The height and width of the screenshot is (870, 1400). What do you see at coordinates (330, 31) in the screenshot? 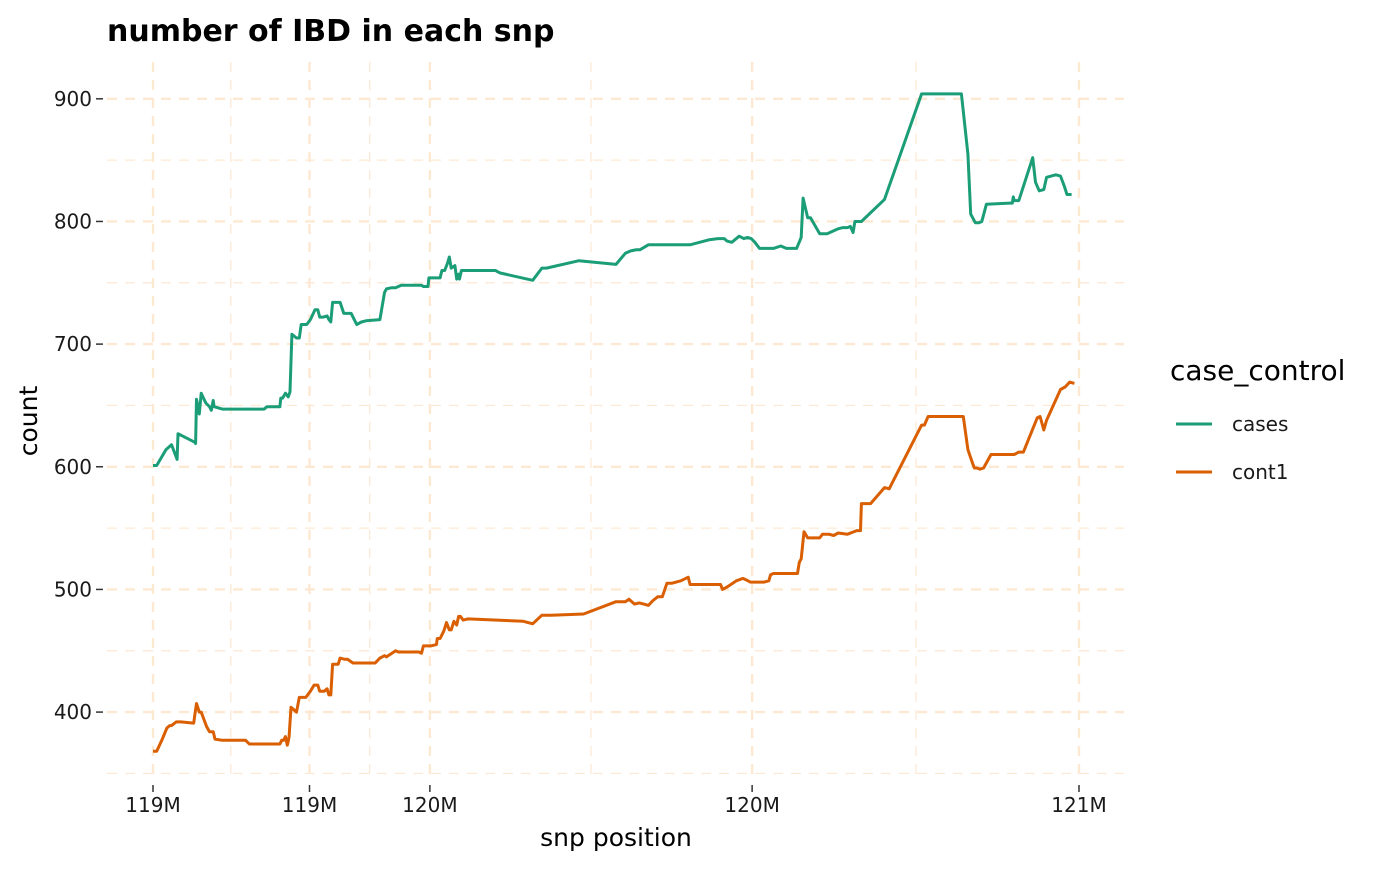
I see `chart-title: number of IBD in each snp` at bounding box center [330, 31].